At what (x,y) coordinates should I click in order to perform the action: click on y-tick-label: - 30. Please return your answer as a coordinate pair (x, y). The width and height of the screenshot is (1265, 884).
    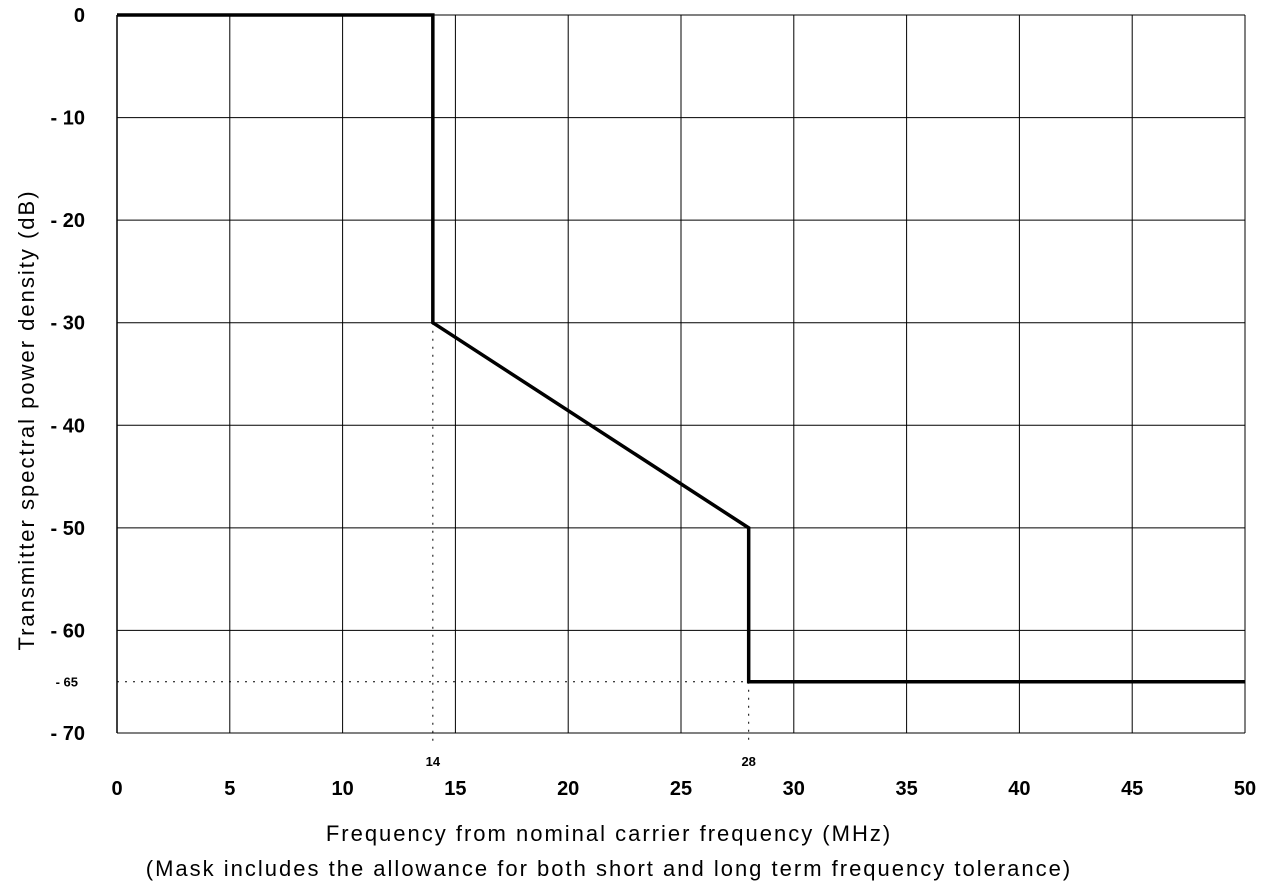
    Looking at the image, I should click on (68, 324).